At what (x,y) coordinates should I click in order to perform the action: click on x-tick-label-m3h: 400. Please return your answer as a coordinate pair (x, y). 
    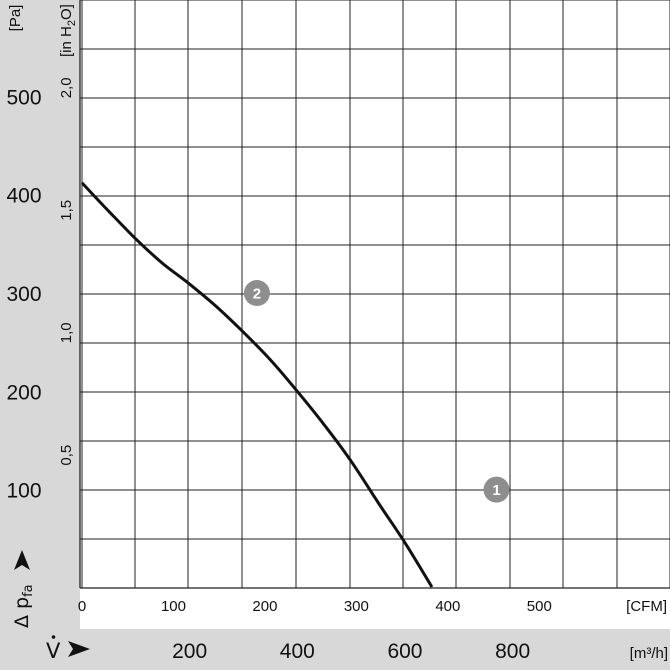
    Looking at the image, I should click on (297, 651).